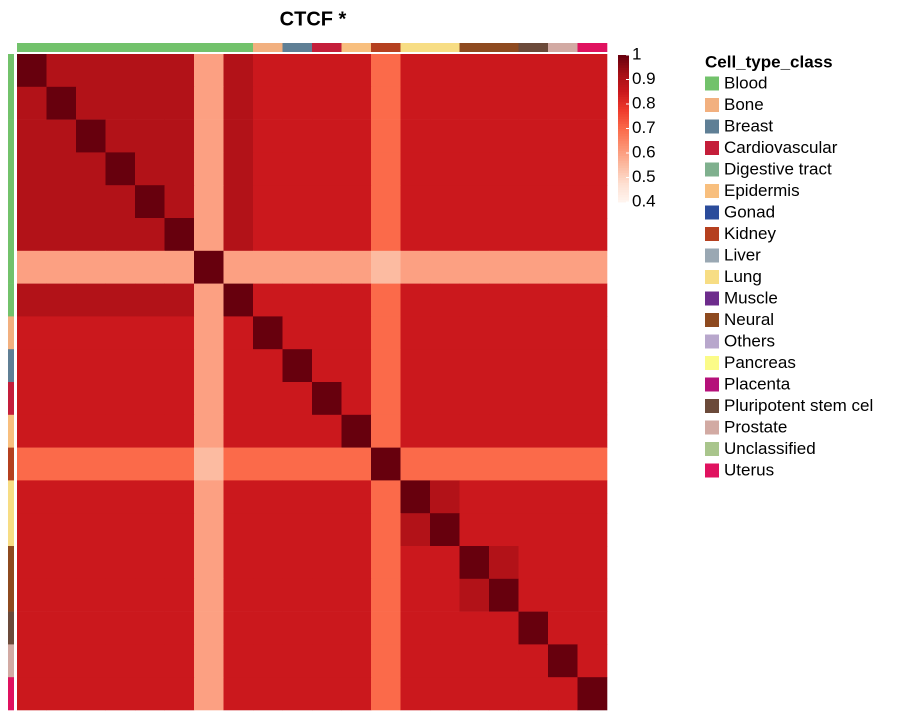 The image size is (900, 720). I want to click on legend-label: Lung, so click(743, 276).